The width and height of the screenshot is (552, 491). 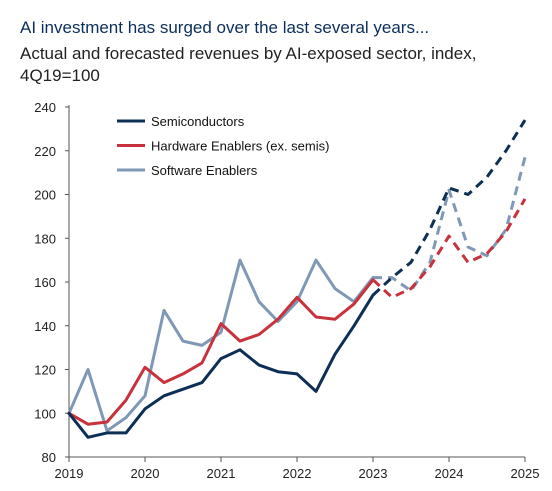 I want to click on x-tick-label: 2021, so click(x=221, y=473).